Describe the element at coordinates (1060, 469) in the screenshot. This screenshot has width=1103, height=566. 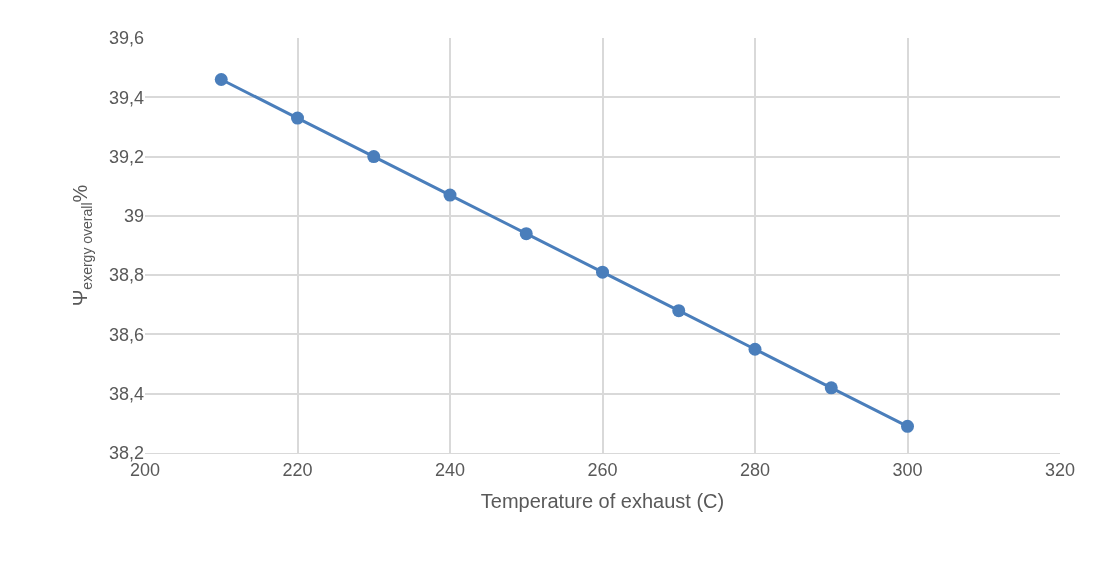
I see `x-tick-label: 320` at that location.